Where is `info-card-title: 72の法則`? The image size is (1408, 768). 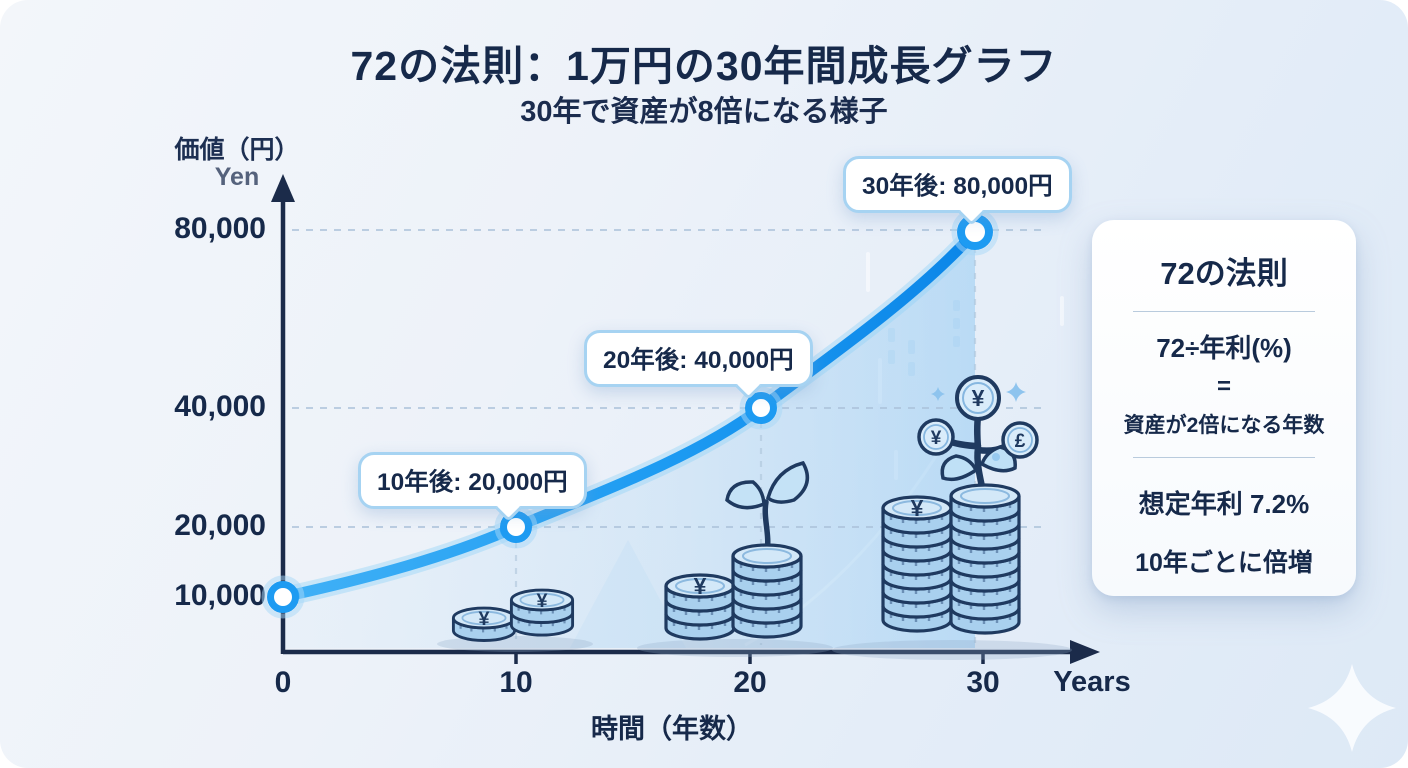 info-card-title: 72の法則 is located at coordinates (1224, 273).